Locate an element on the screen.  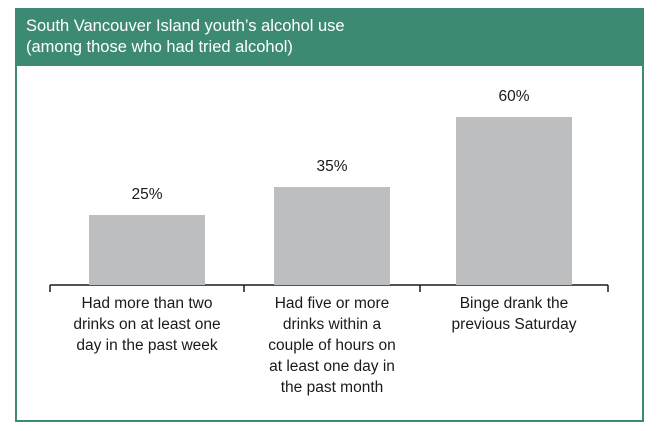
category-label-line: Binge drank the is located at coordinates (514, 303).